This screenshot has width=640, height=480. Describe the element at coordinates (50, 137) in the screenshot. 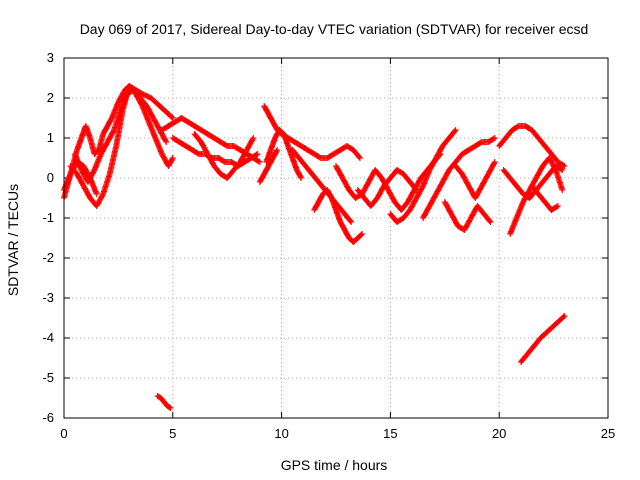

I see `y-tick-label: 1` at that location.